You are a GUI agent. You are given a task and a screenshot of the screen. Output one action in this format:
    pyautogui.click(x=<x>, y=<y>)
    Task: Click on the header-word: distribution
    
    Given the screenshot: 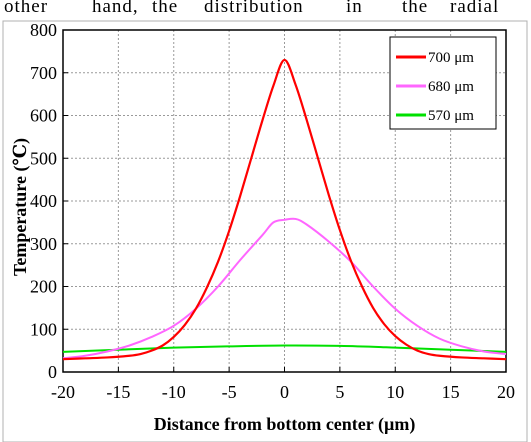 What is the action you would take?
    pyautogui.click(x=254, y=8)
    